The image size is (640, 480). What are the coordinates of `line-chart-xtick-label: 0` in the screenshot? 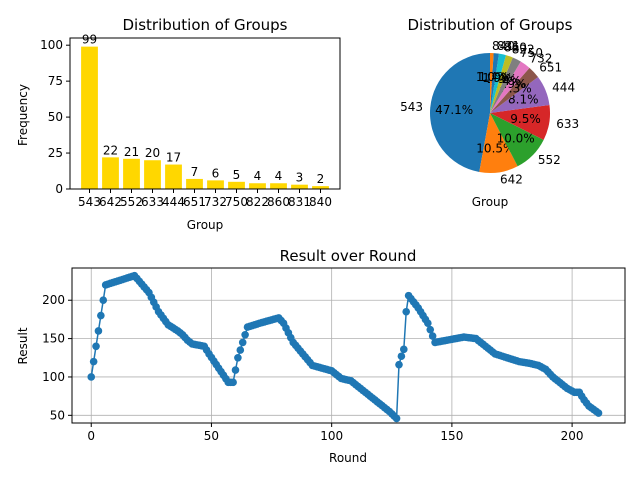 It's located at (91, 436).